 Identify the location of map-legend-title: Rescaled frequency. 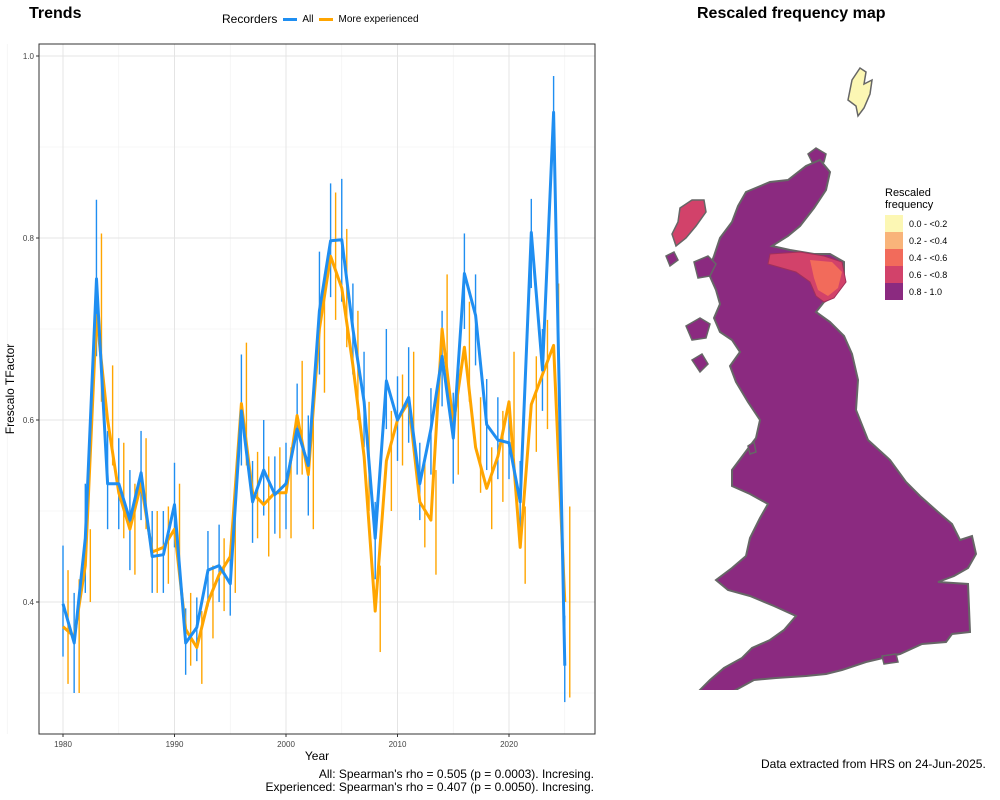
(916, 199).